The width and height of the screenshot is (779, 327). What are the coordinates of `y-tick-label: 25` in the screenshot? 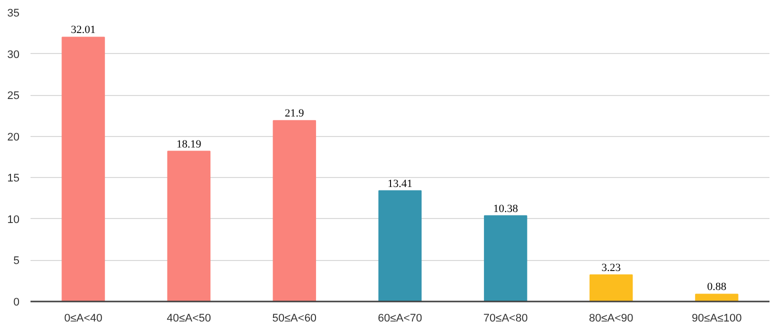 It's located at (13, 96).